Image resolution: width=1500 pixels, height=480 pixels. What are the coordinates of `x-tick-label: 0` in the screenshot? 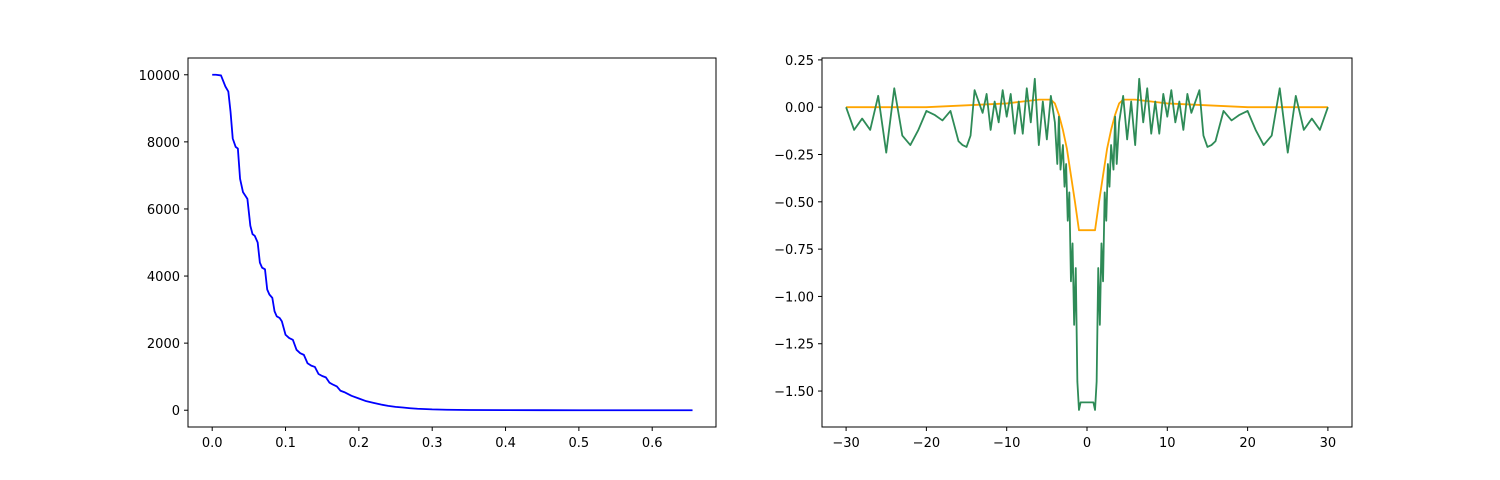 It's located at (1087, 443).